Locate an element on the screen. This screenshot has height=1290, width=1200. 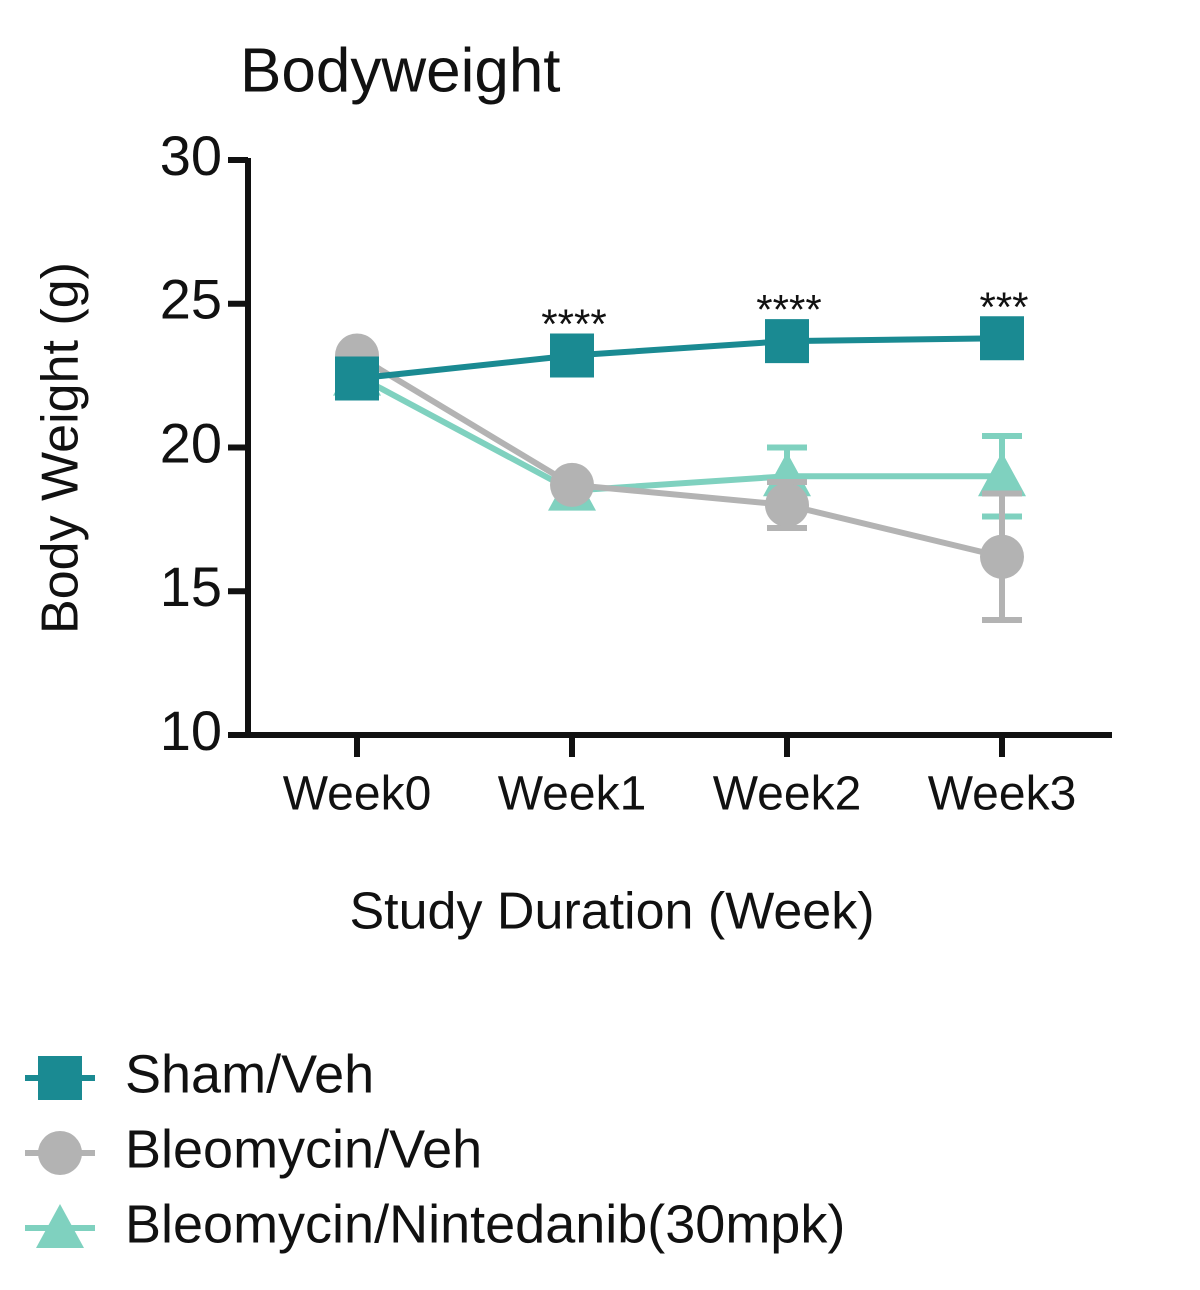
chart-title: Bodyweight is located at coordinates (400, 70).